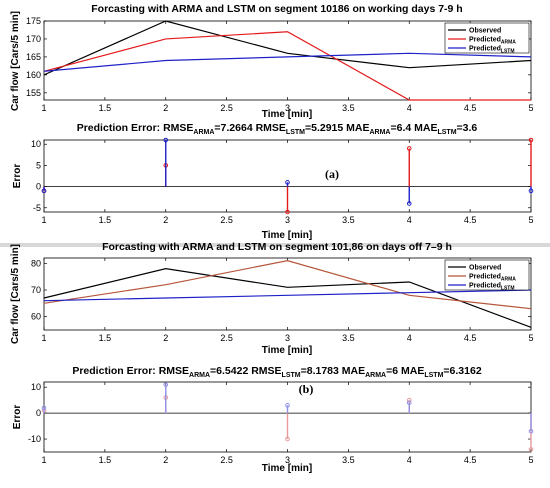  What do you see at coordinates (33, 39) in the screenshot?
I see `y-tick-label: 170` at bounding box center [33, 39].